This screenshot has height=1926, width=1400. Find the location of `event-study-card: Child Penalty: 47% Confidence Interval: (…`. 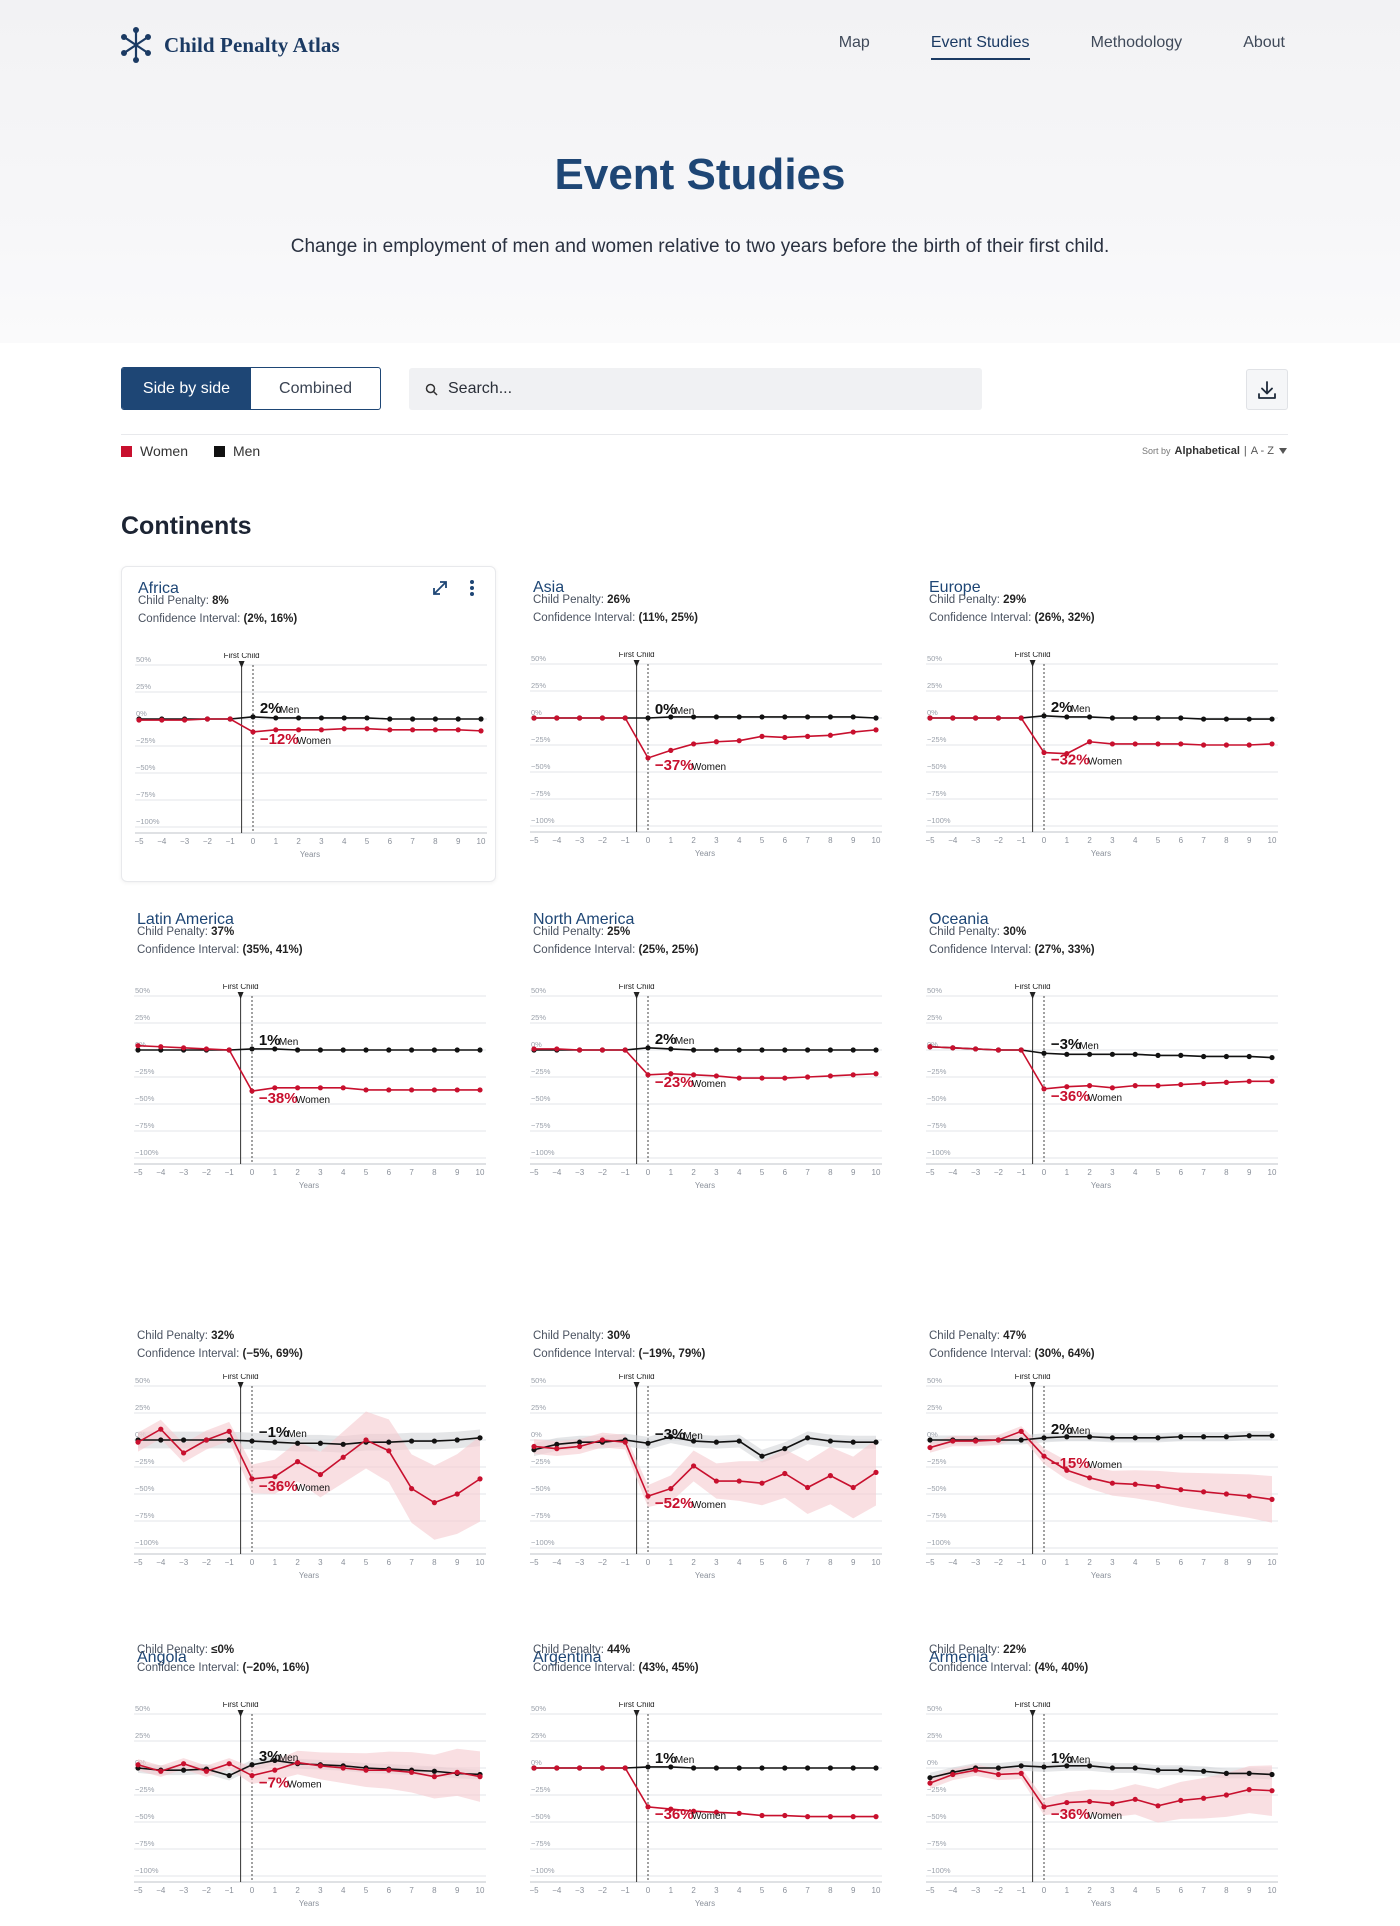

event-study-card: Child Penalty: 47% Confidence Interval: (… is located at coordinates (1100, 1466).